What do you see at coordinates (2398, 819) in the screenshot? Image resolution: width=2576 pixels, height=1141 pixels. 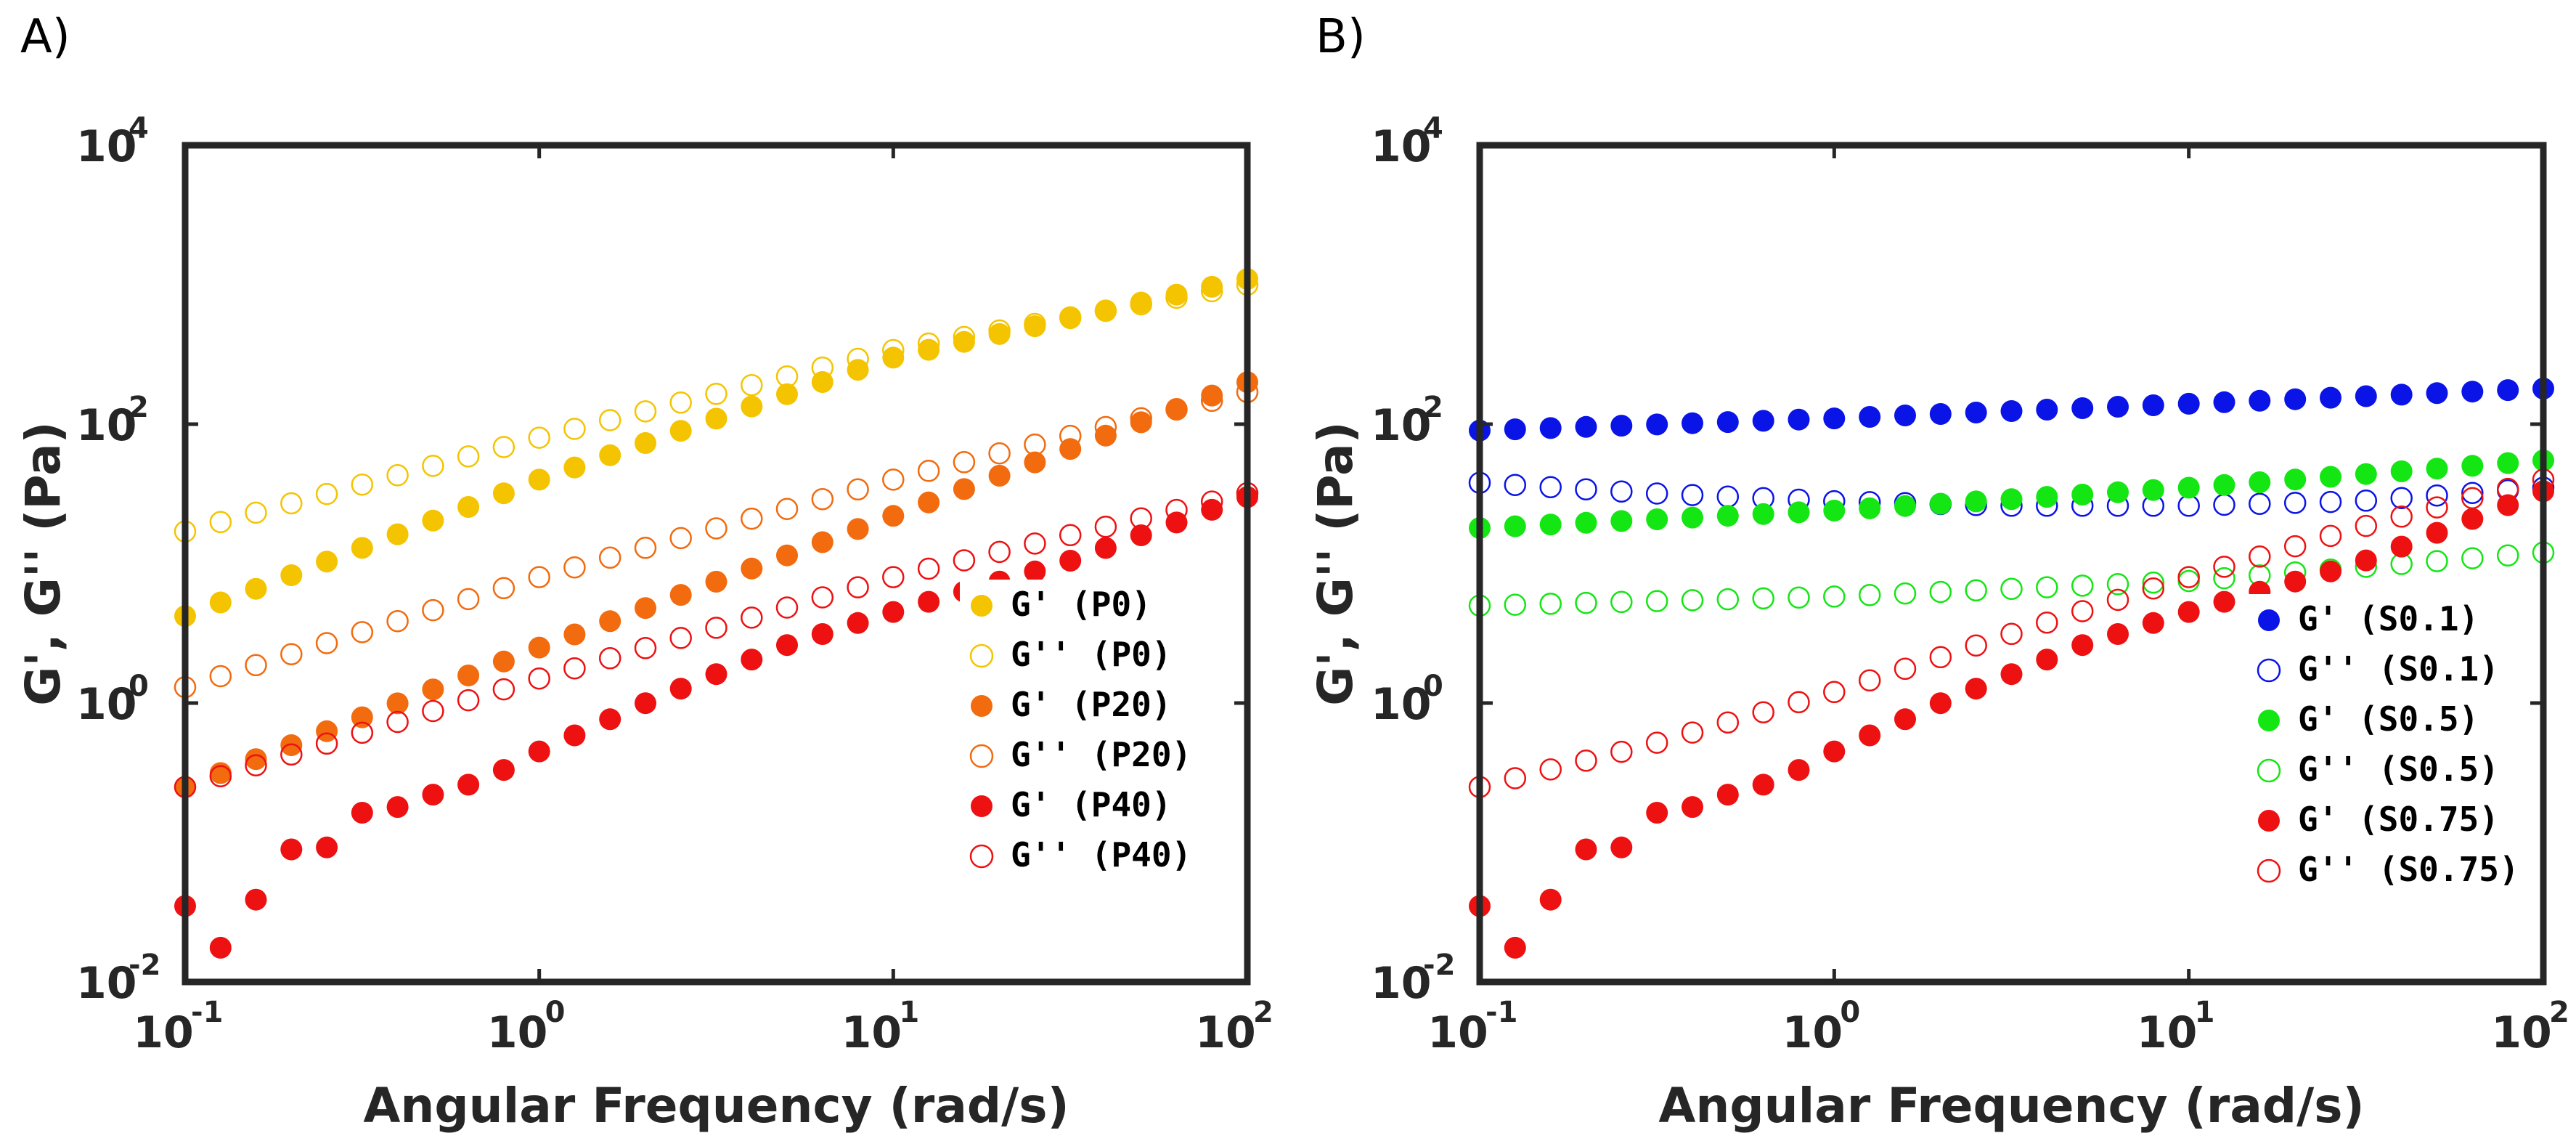 I see `legend-entry: G' (S0.75)` at bounding box center [2398, 819].